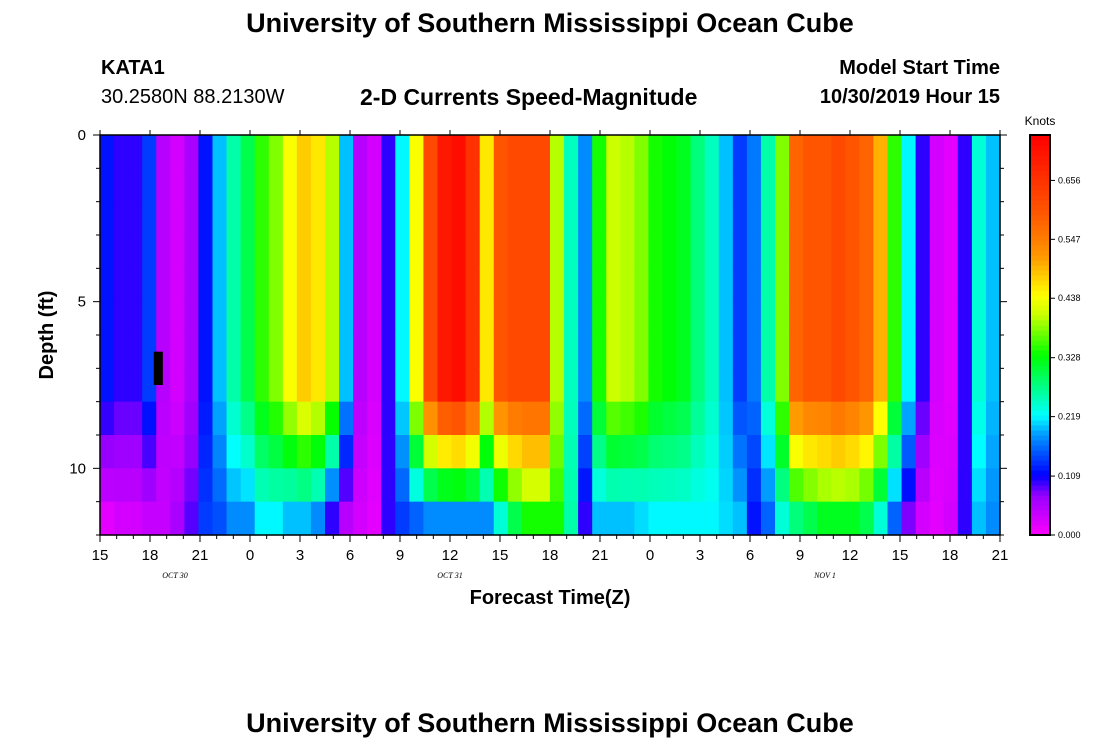 The image size is (1100, 750). What do you see at coordinates (133, 68) in the screenshot?
I see `station-id: KATA1` at bounding box center [133, 68].